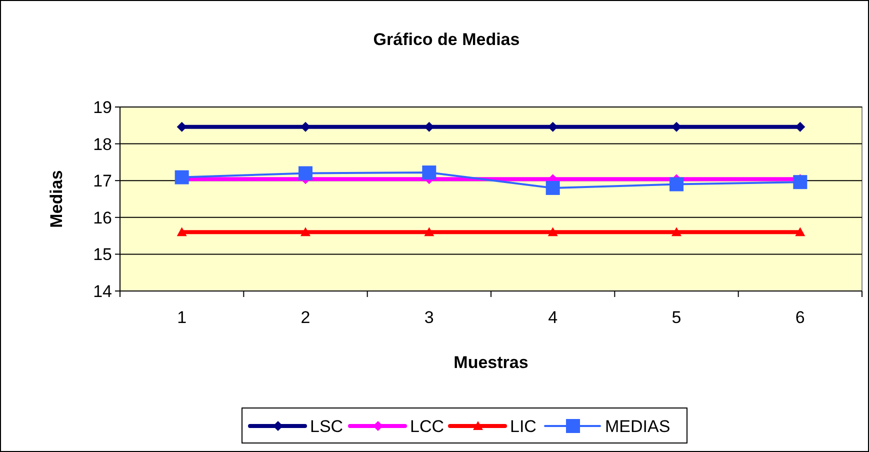 This screenshot has width=869, height=452. What do you see at coordinates (102, 144) in the screenshot?
I see `y-tick-label: 18` at bounding box center [102, 144].